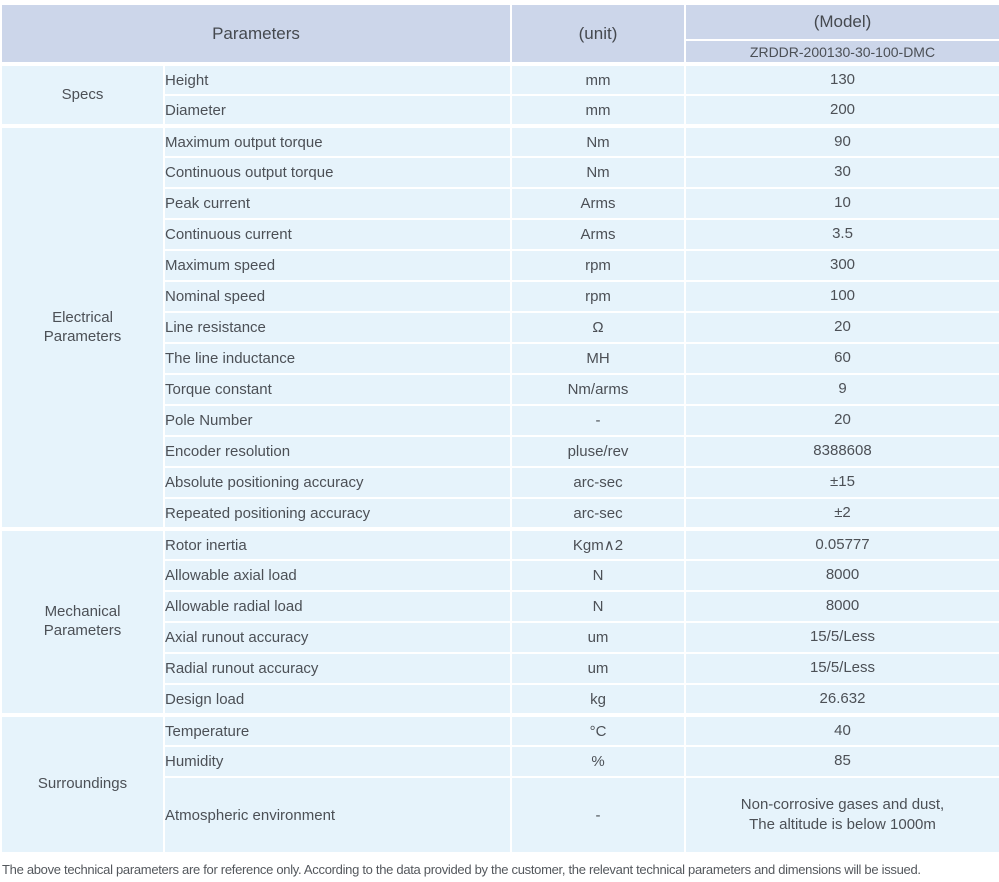 This screenshot has height=882, width=999. I want to click on table-row: Repeated positioning accuracy arc-sec ±2, so click(500, 513).